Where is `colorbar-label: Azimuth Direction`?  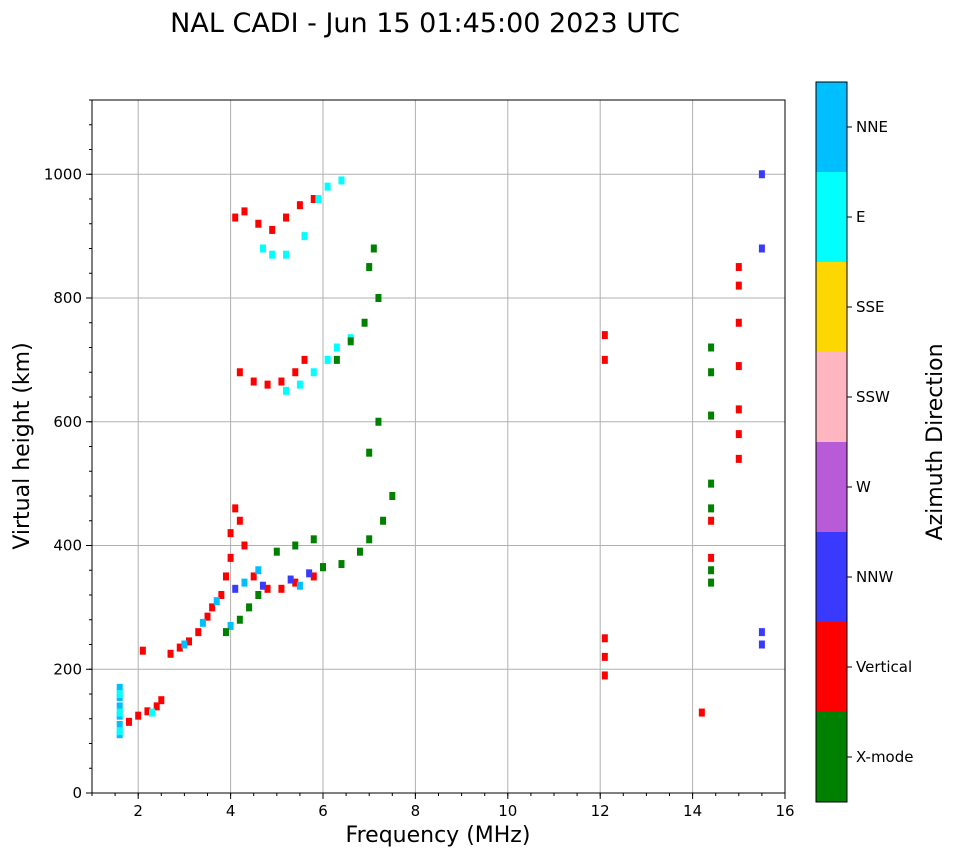
colorbar-label: Azimuth Direction is located at coordinates (935, 441).